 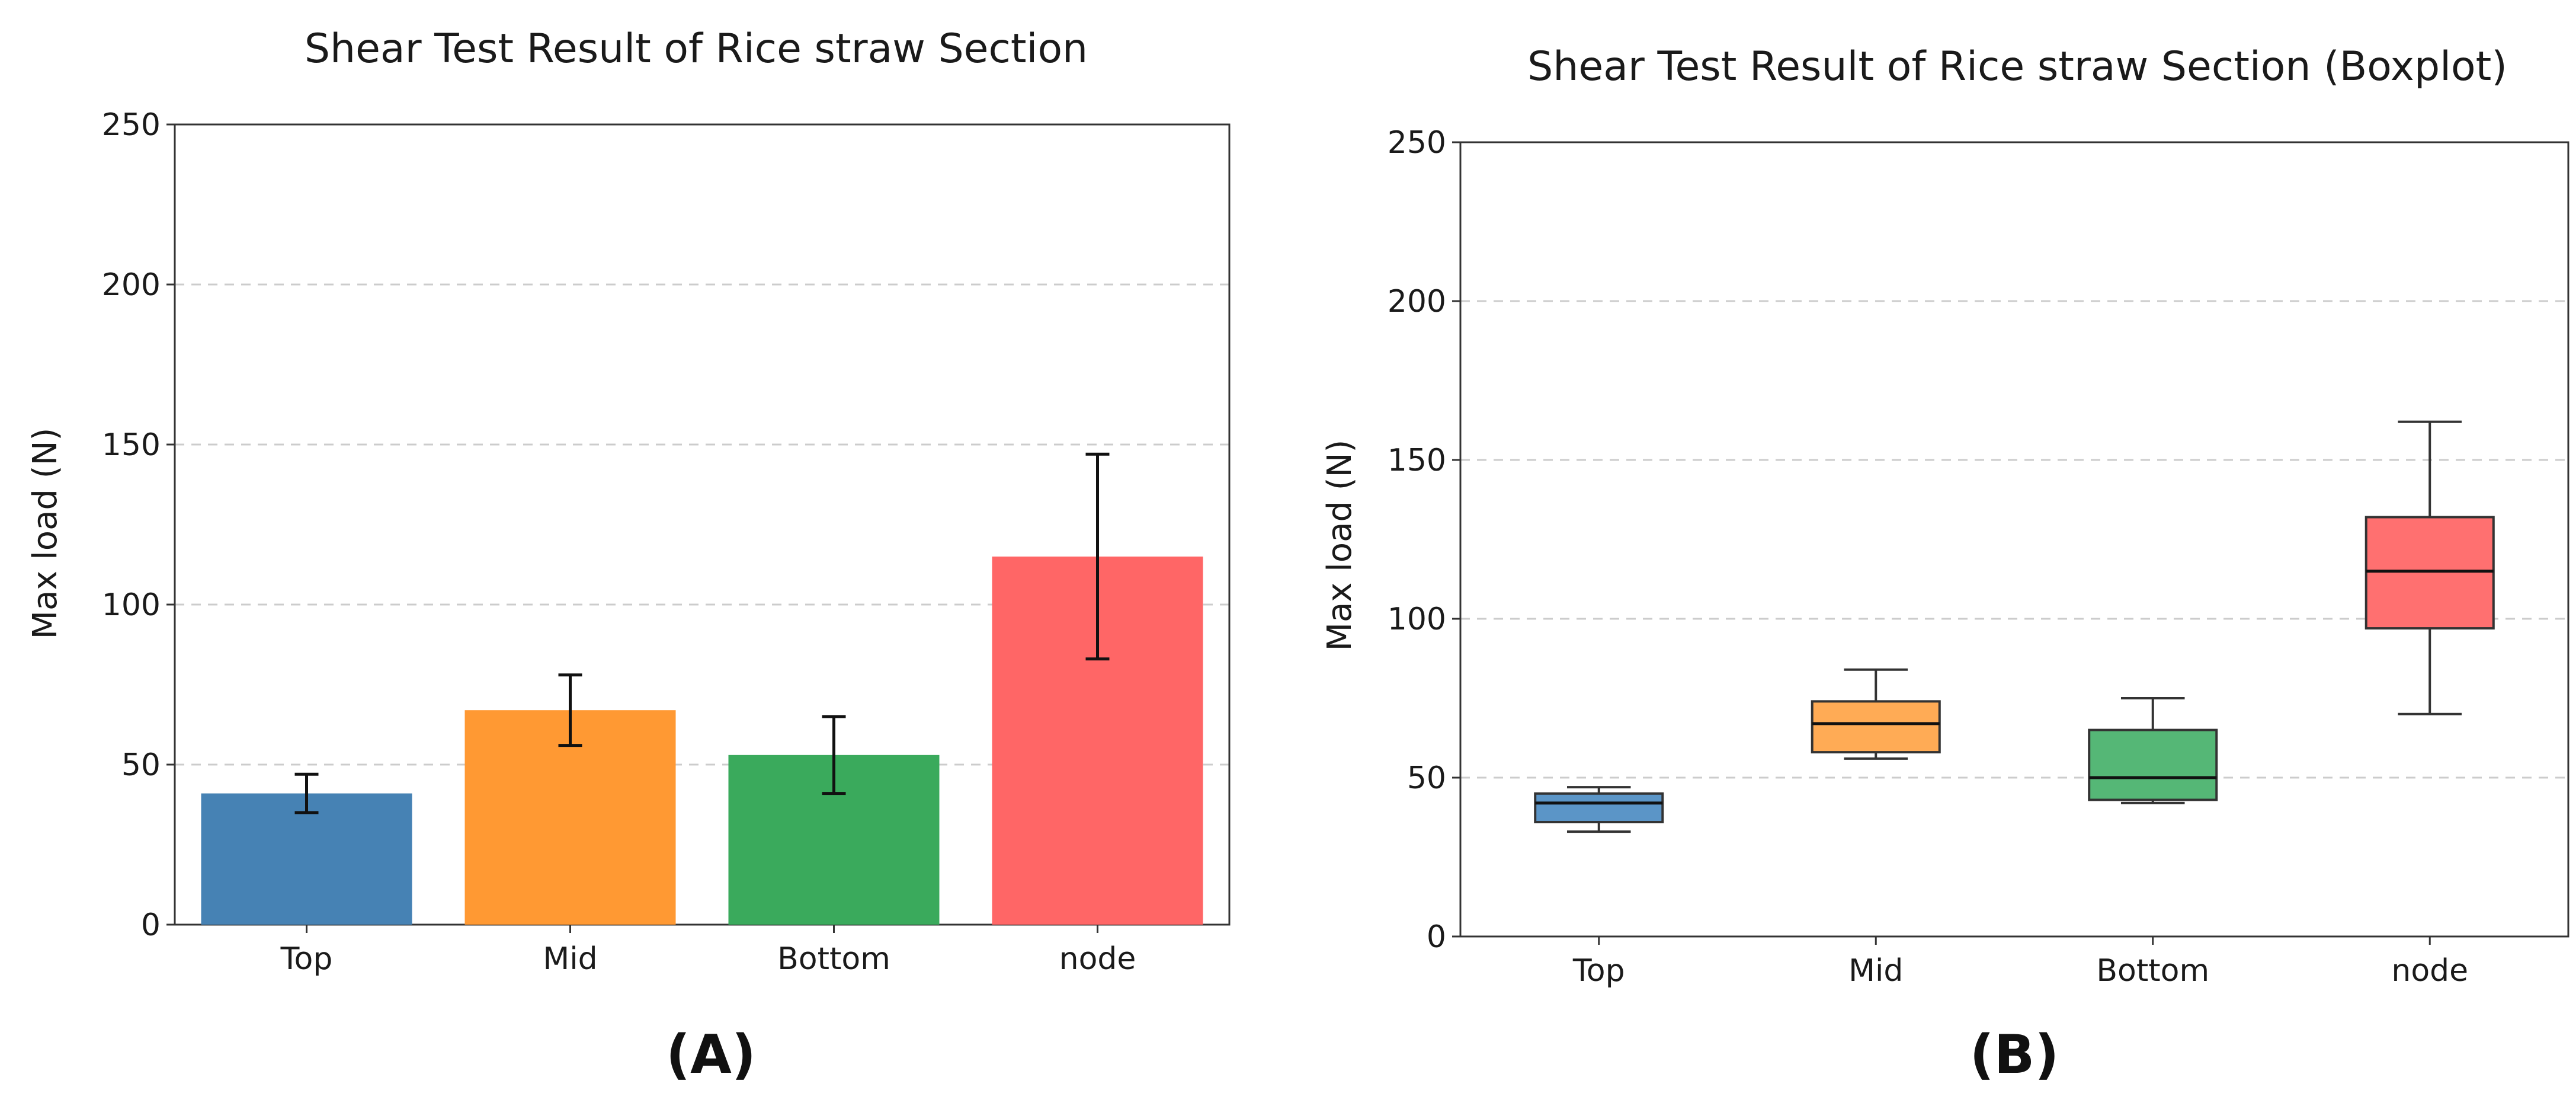 I want to click on box-top, so click(x=1599, y=808).